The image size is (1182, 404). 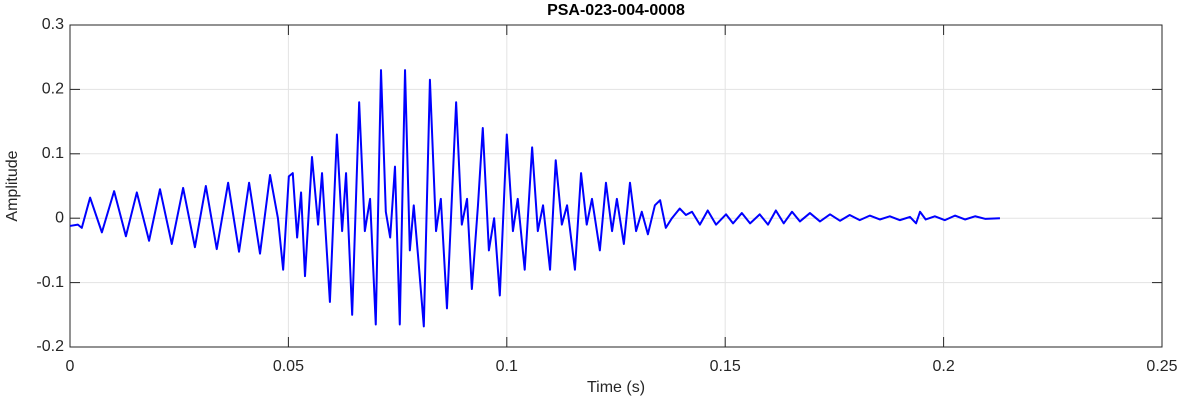 What do you see at coordinates (70, 366) in the screenshot?
I see `x-tick-label: 0` at bounding box center [70, 366].